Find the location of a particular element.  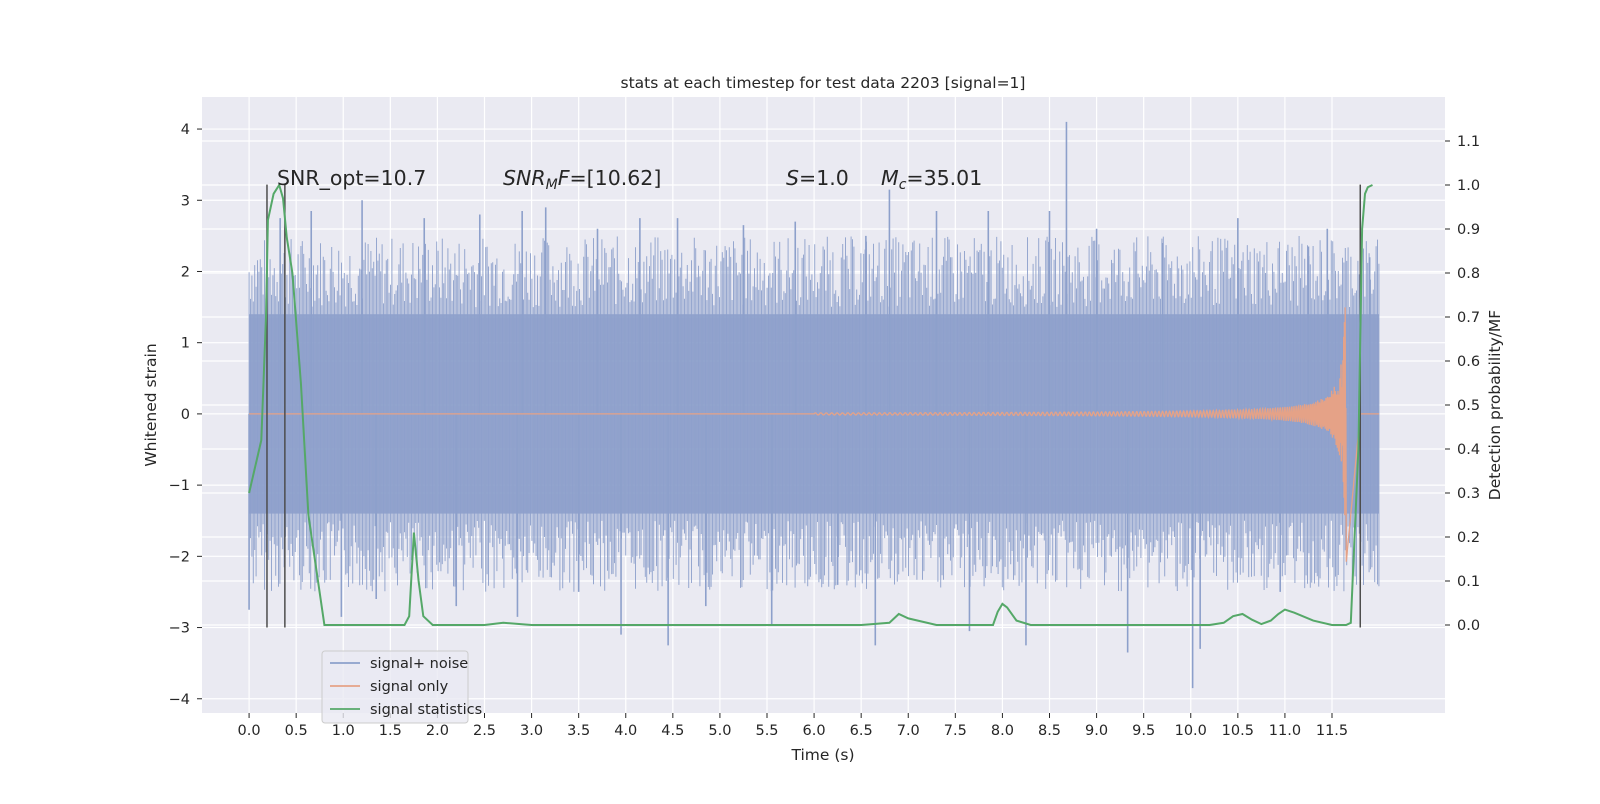

x-tick-label: 0.0 is located at coordinates (249, 731).